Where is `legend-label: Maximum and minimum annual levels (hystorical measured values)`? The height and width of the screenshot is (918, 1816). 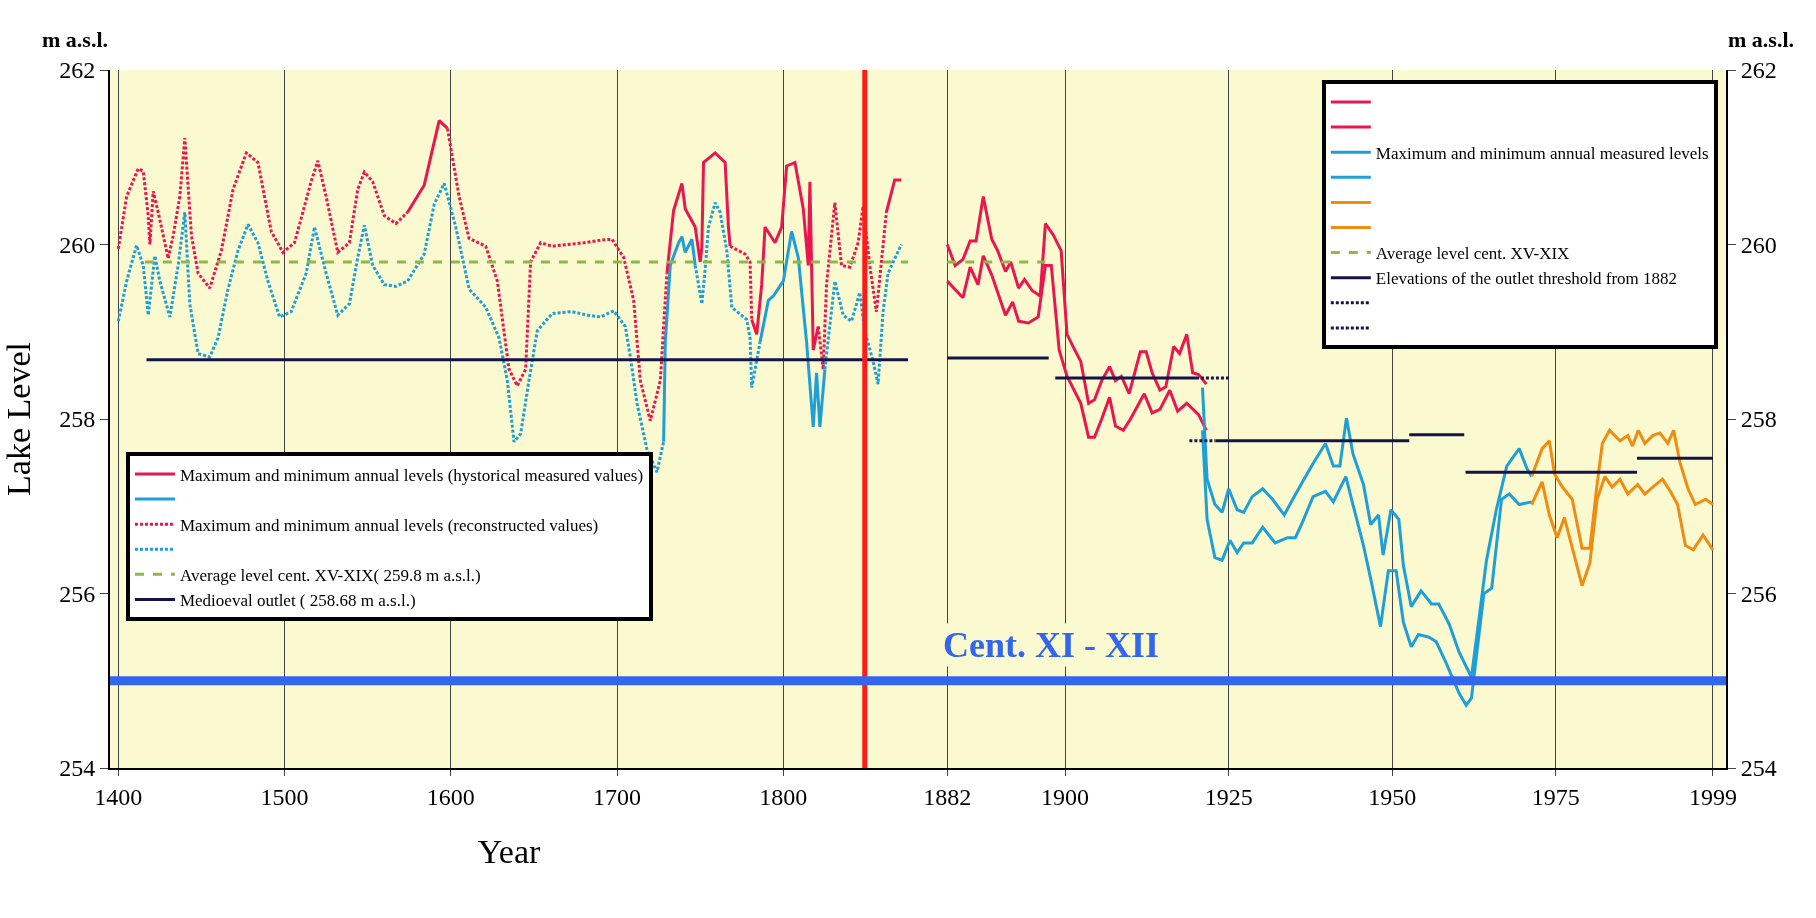 legend-label: Maximum and minimum annual levels (hystorical measured values) is located at coordinates (411, 475).